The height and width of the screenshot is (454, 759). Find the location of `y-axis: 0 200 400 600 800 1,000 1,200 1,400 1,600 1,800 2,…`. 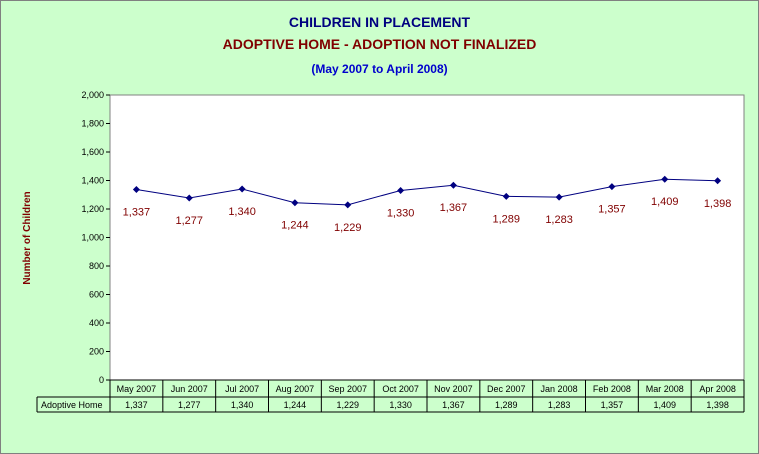

y-axis: 0 200 400 600 800 1,000 1,200 1,400 1,600 1,800 2,… is located at coordinates (95, 237).